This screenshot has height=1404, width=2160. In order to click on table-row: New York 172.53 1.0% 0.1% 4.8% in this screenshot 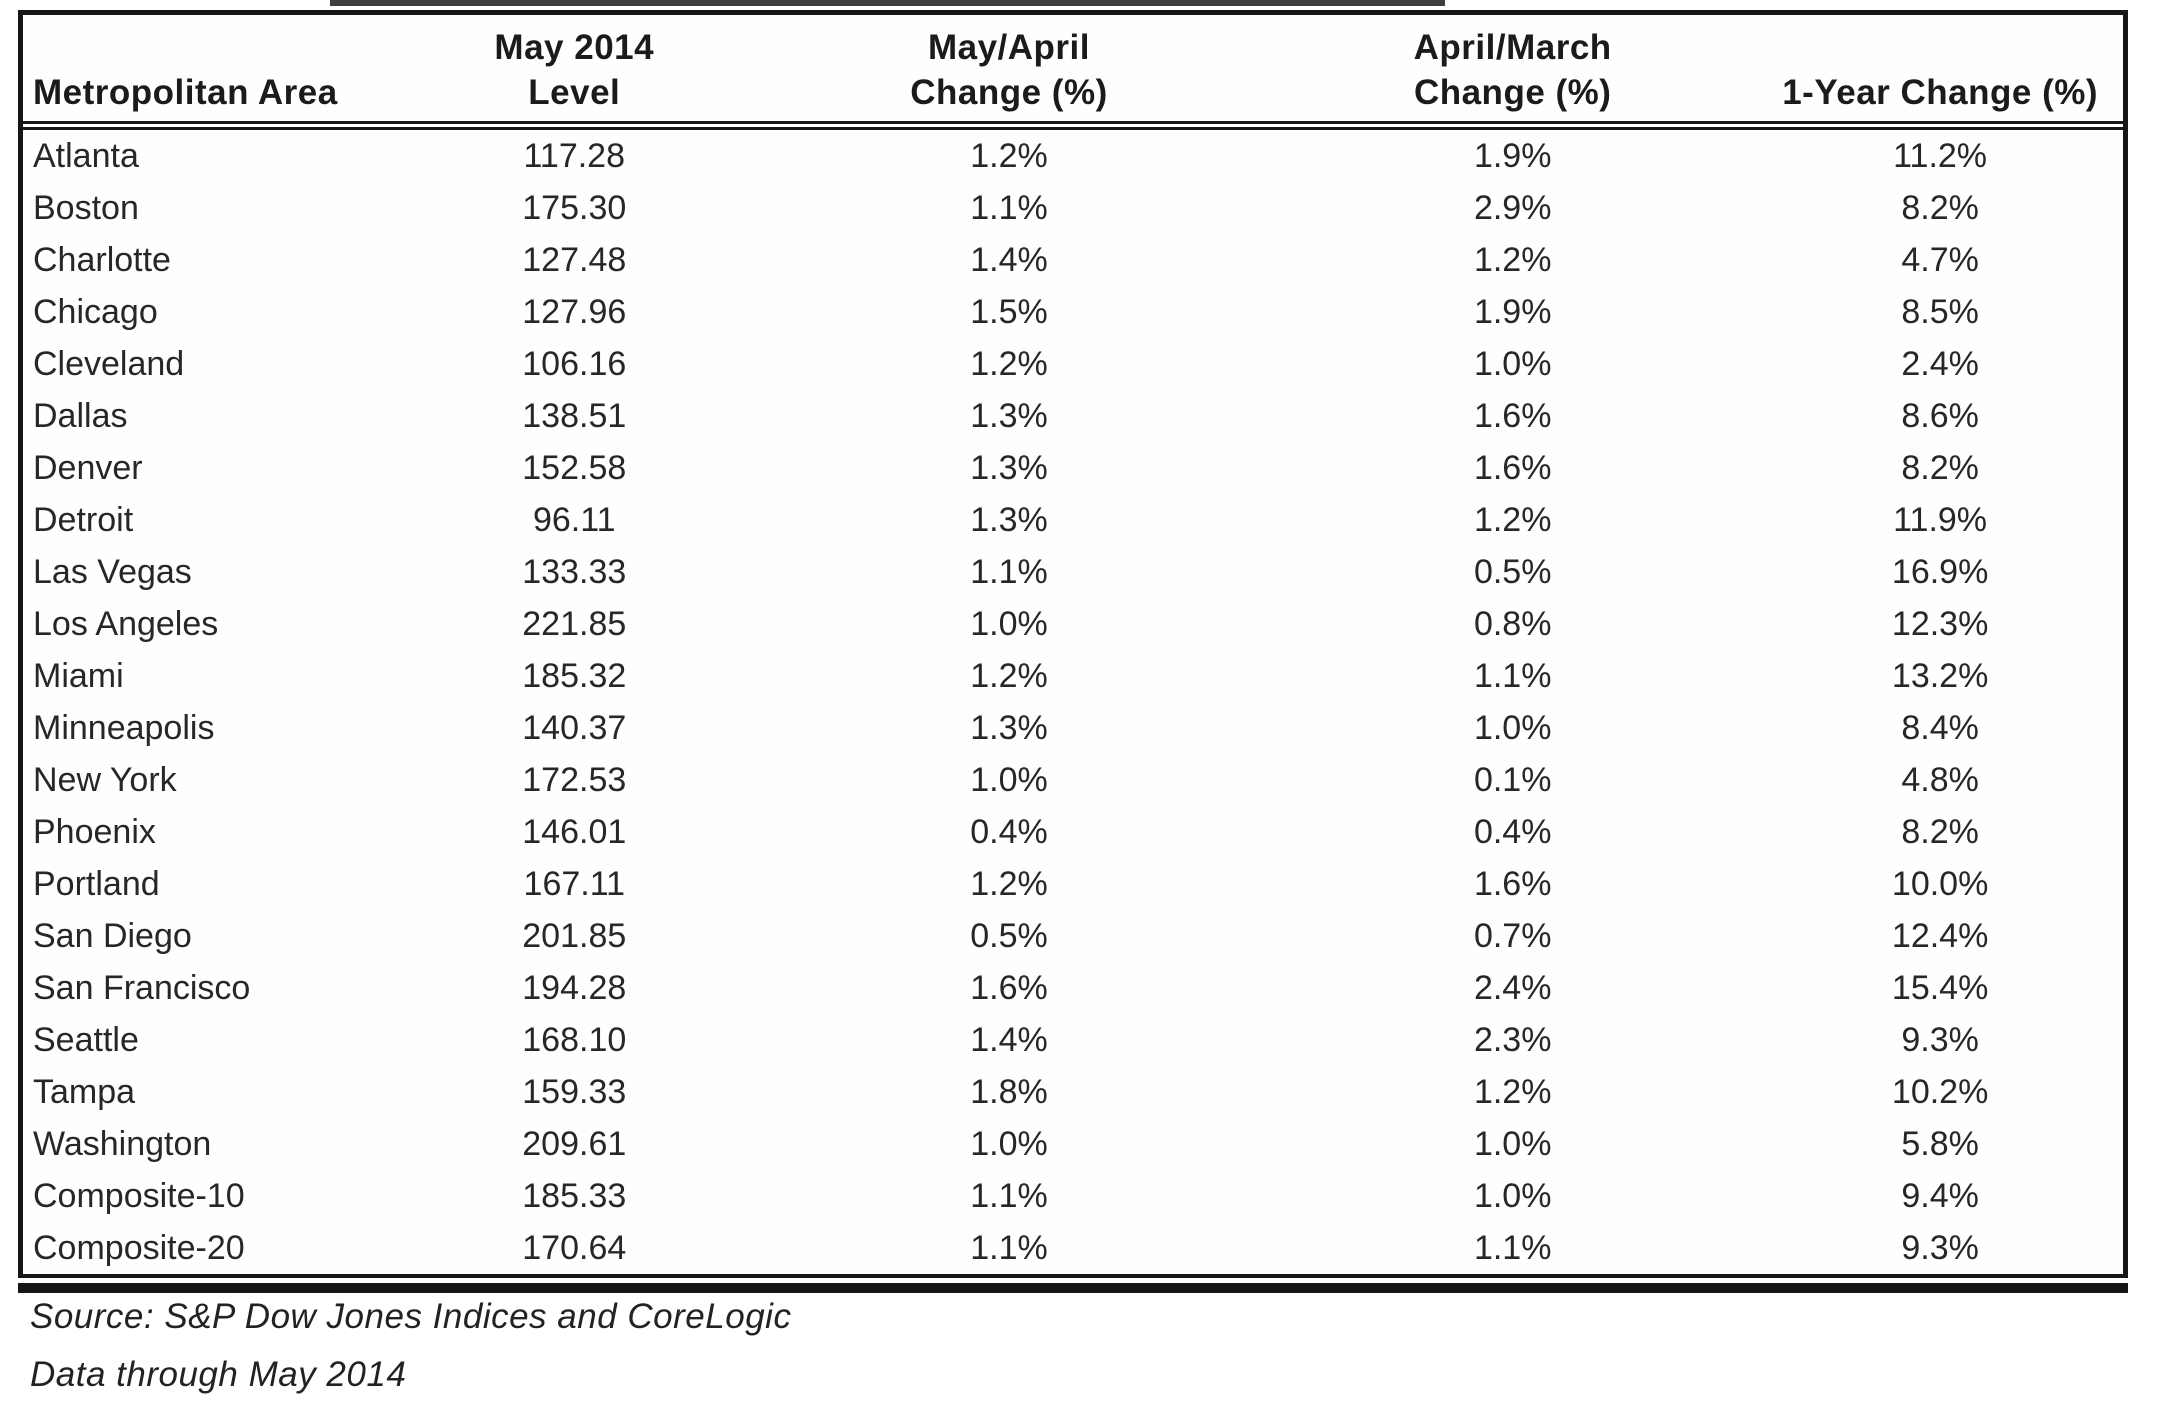, I will do `click(1073, 780)`.